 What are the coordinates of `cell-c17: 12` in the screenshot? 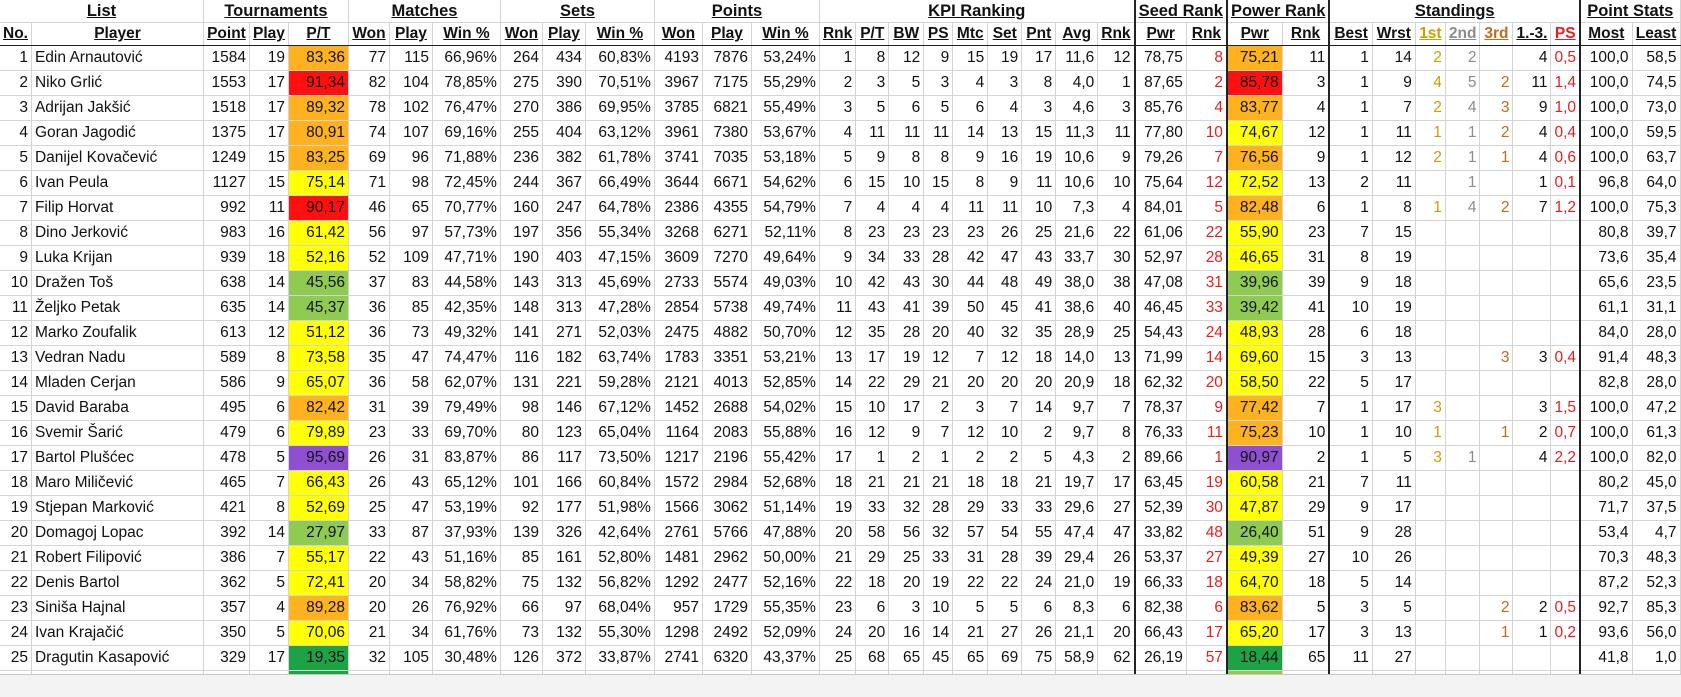 It's located at (938, 358).